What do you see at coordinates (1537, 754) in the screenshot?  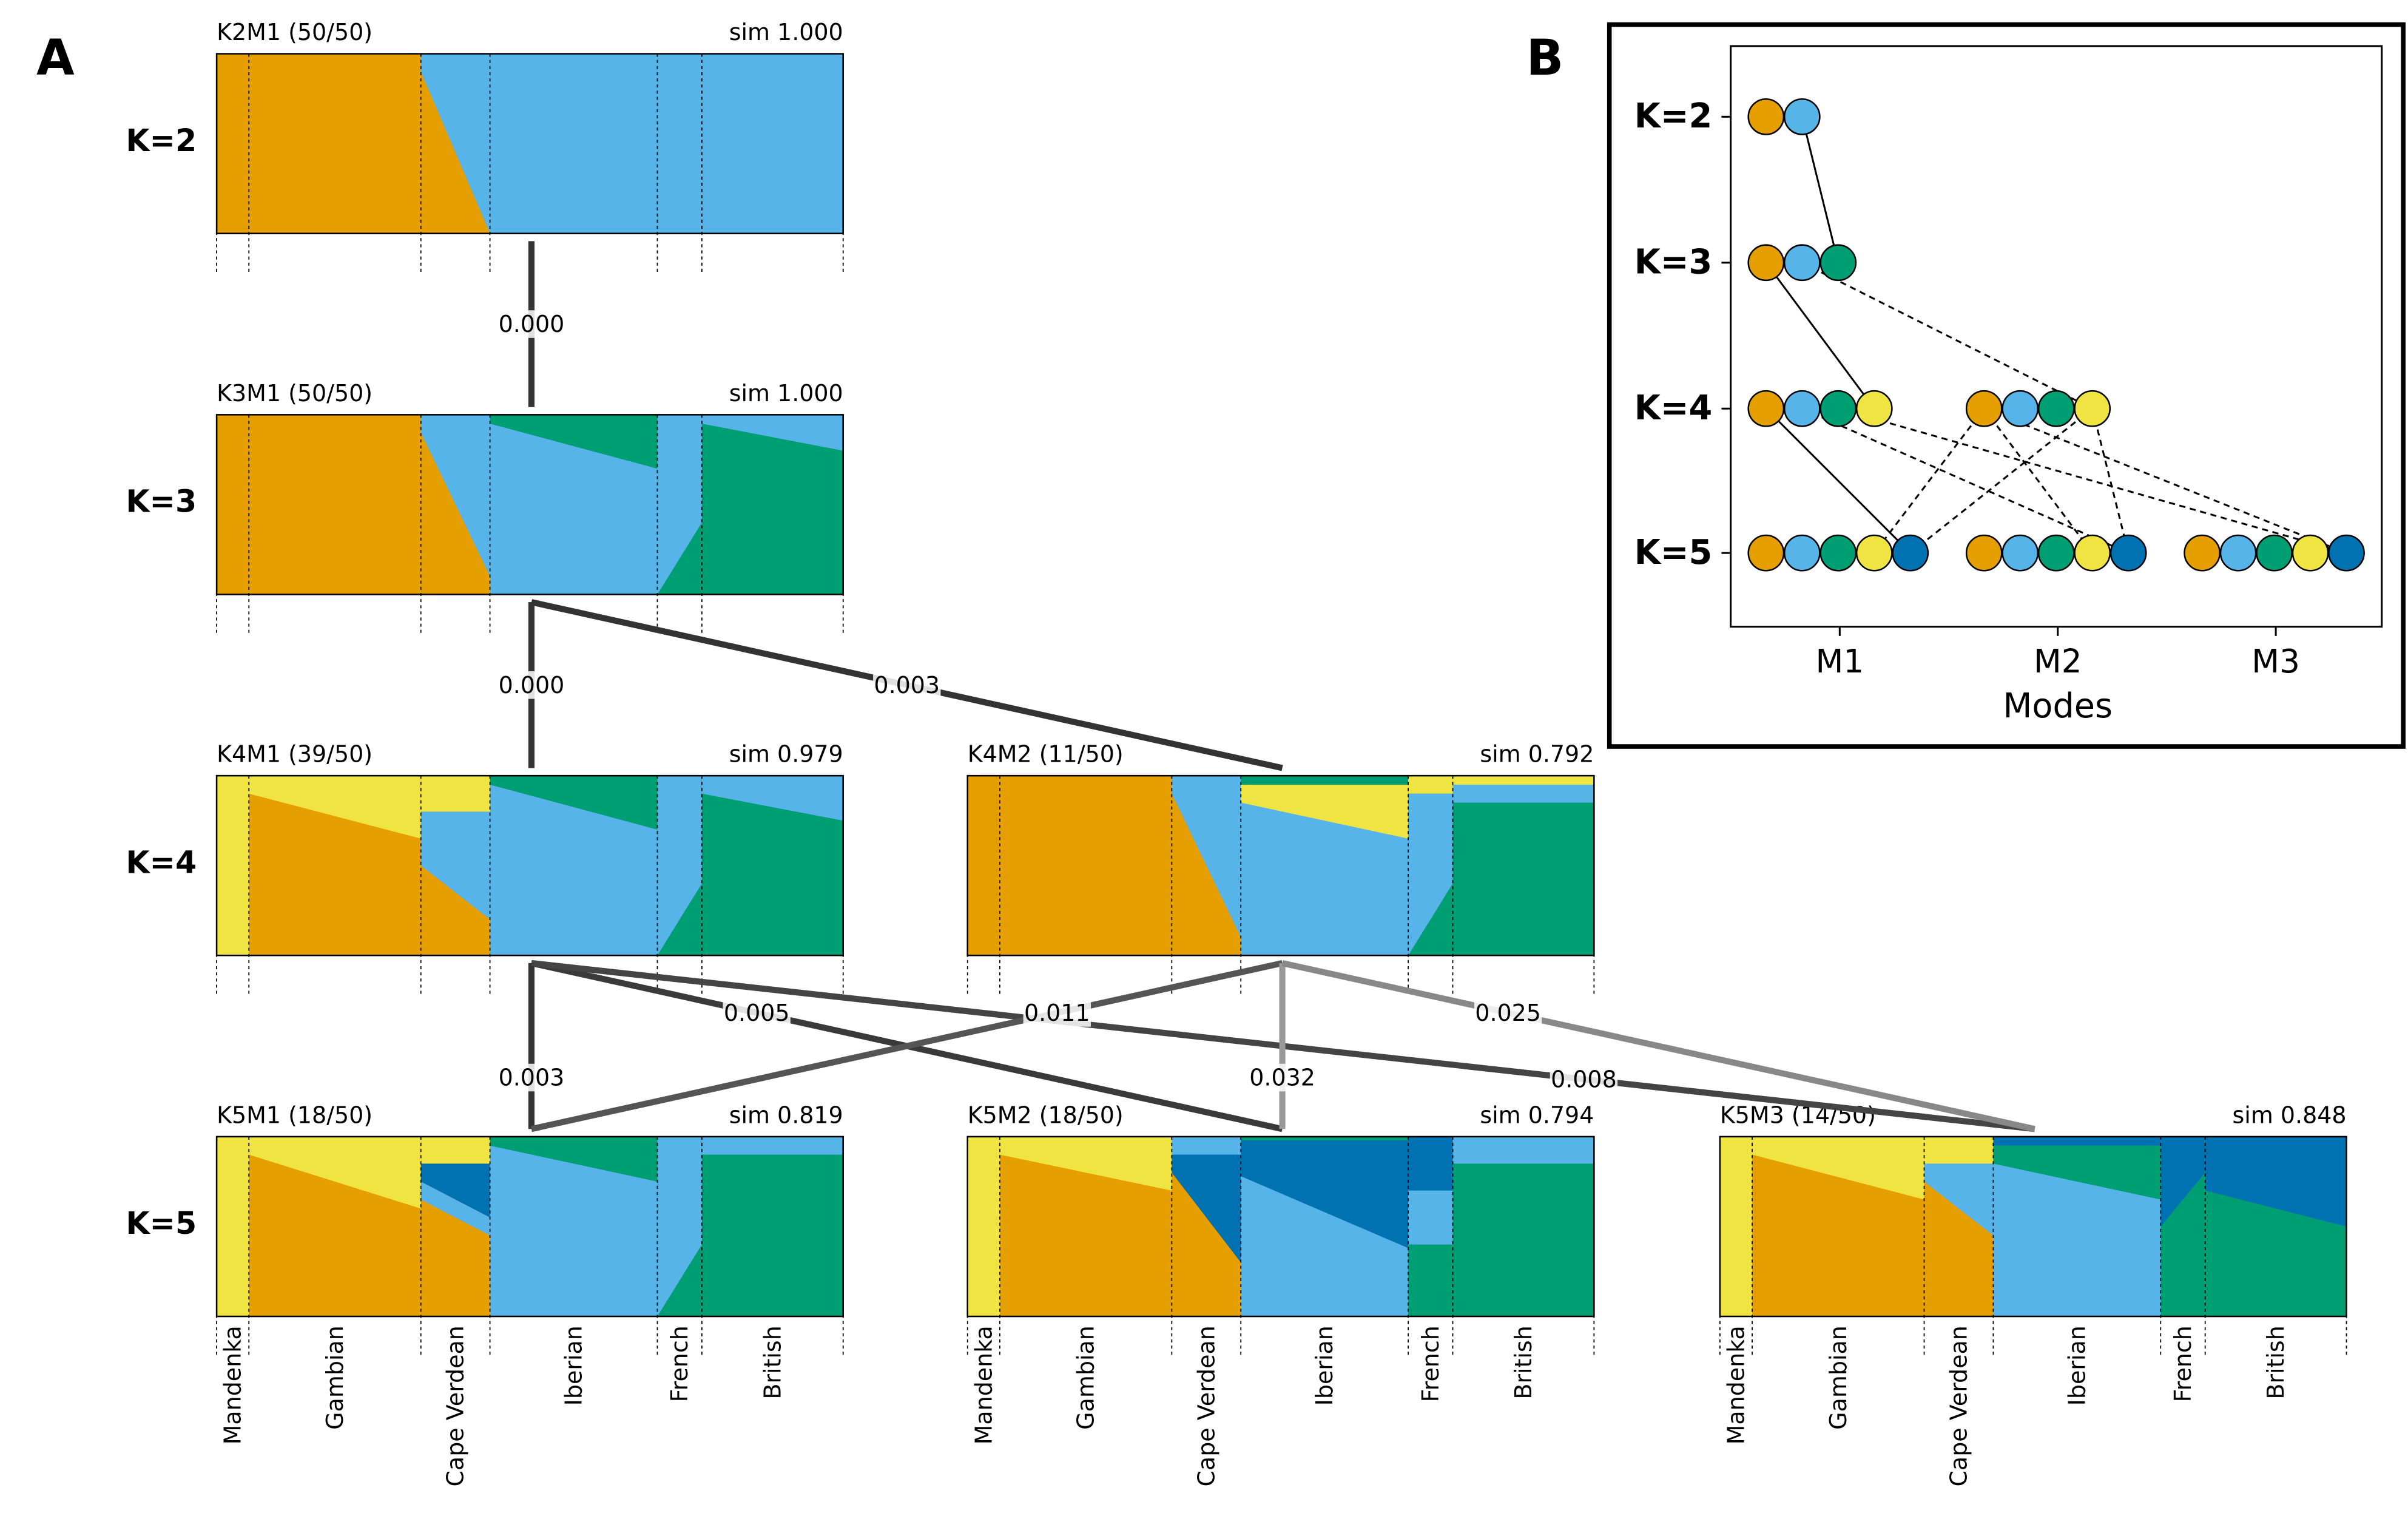 I see `mode-similarity: sim 0.792` at bounding box center [1537, 754].